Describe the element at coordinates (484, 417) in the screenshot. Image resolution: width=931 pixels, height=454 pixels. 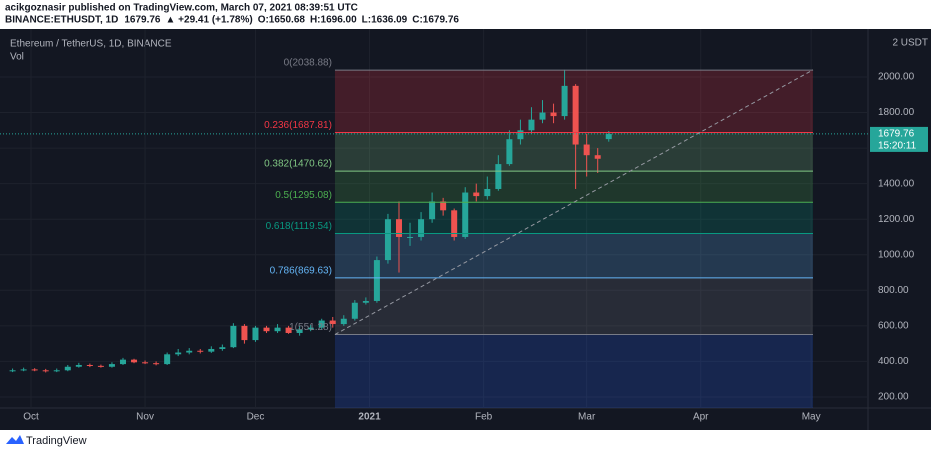
I see `x-tick-label: Feb` at that location.